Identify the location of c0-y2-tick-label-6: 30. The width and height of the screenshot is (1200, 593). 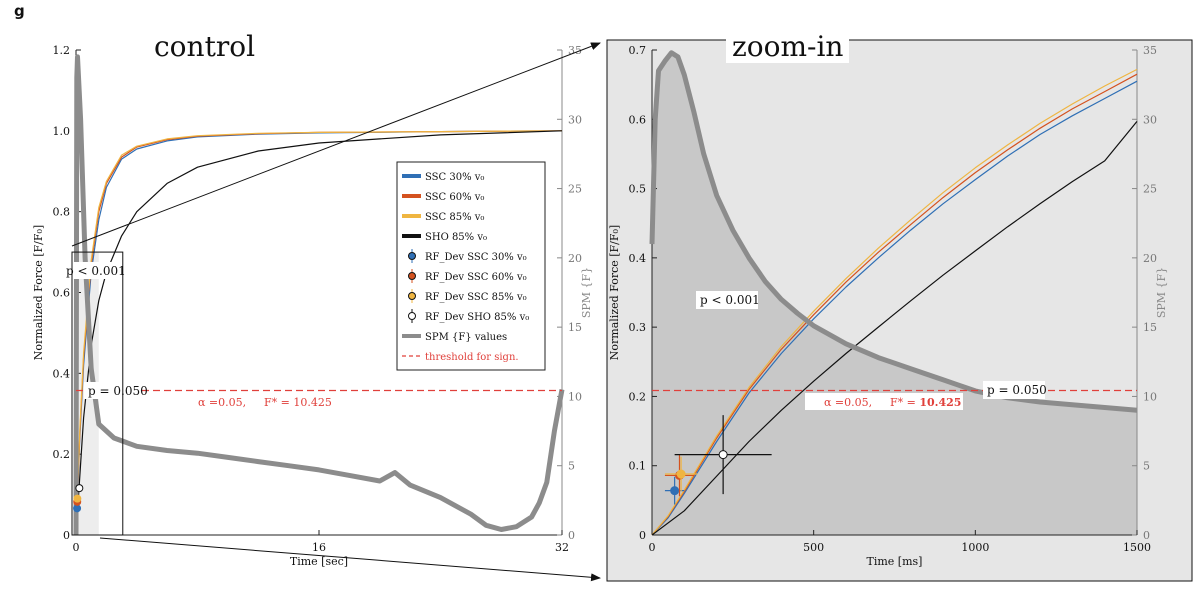
(575, 119).